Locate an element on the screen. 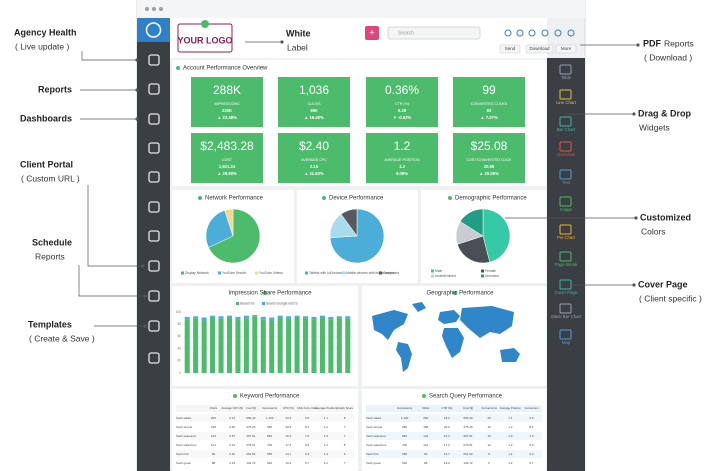  legend-swatch is located at coordinates (380, 273).